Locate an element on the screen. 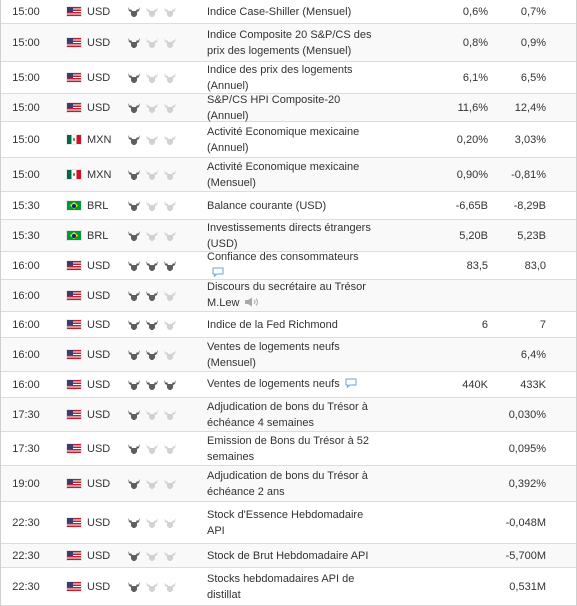 Image resolution: width=577 pixels, height=606 pixels. event-cell: Ventes de logements neufs (Mensuel) is located at coordinates (291, 354).